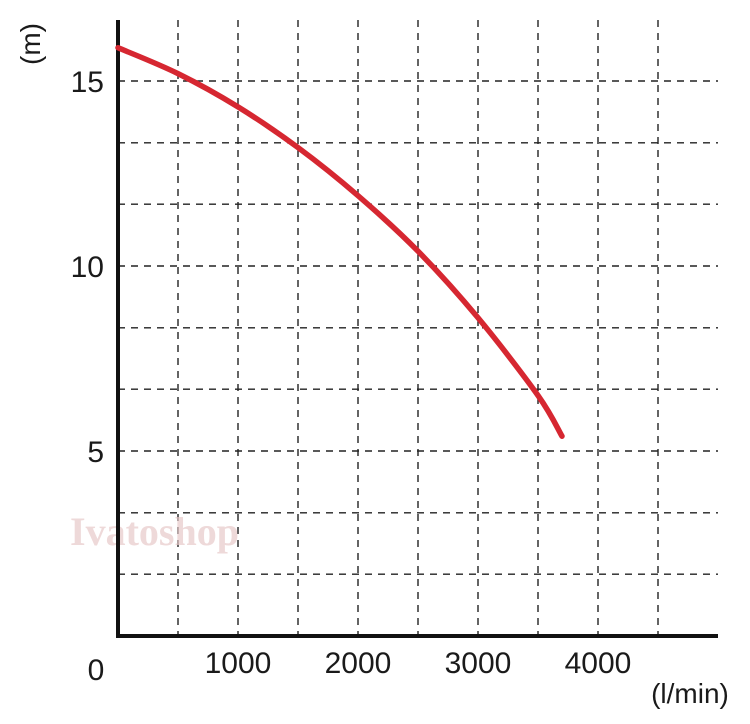 The image size is (750, 724). What do you see at coordinates (598, 663) in the screenshot?
I see `x-tick-label-3: 4000` at bounding box center [598, 663].